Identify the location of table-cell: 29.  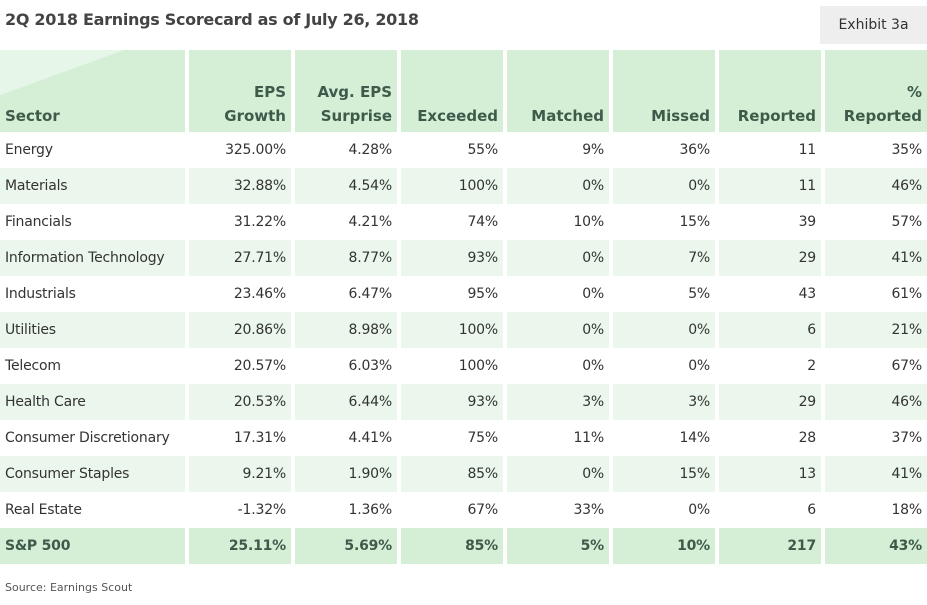
(770, 402).